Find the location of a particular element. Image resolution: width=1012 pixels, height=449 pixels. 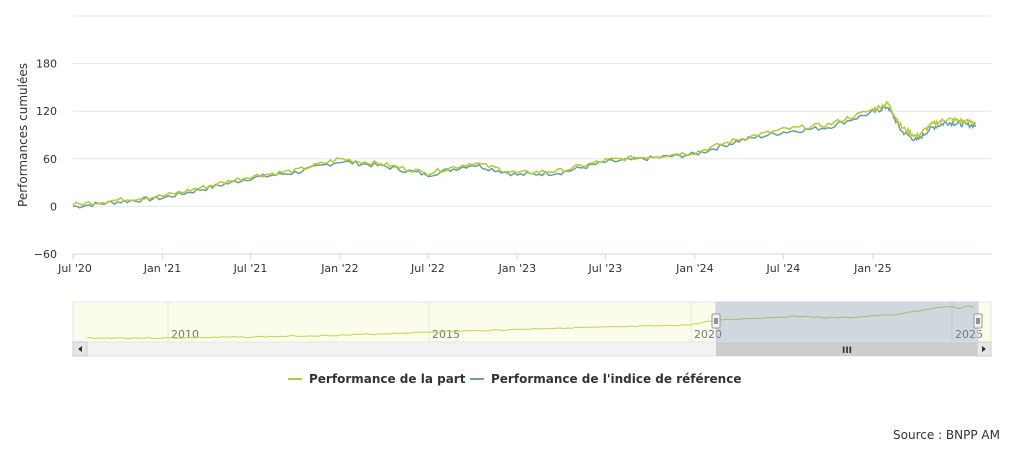

x-tick-label: Jul '24 is located at coordinates (782, 268).